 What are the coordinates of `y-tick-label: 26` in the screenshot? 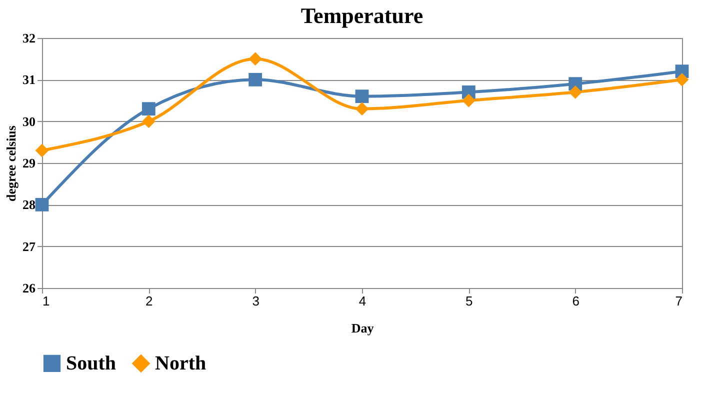 It's located at (29, 288).